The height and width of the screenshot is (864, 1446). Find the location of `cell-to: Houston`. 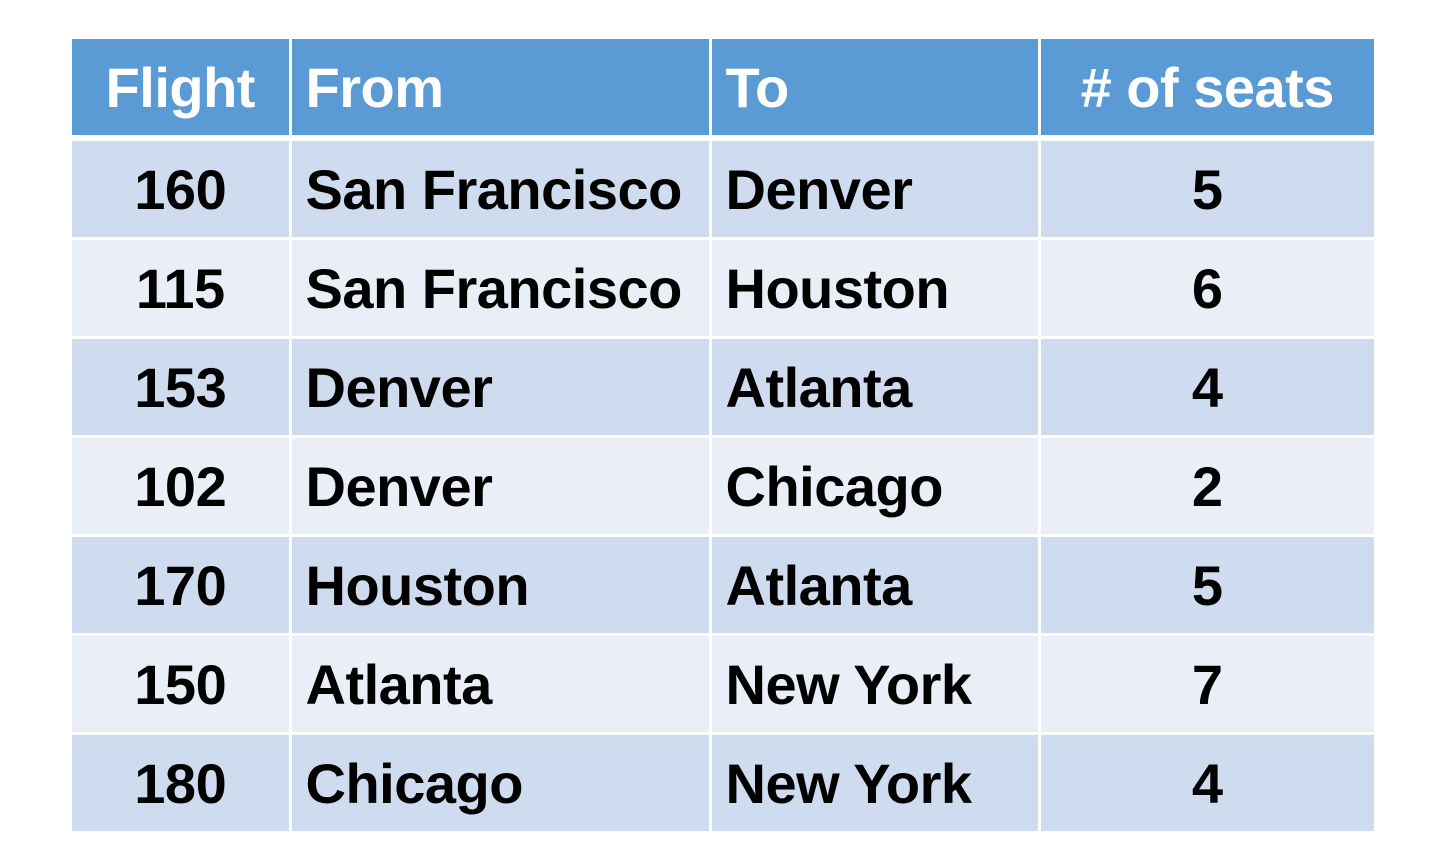

cell-to: Houston is located at coordinates (875, 288).